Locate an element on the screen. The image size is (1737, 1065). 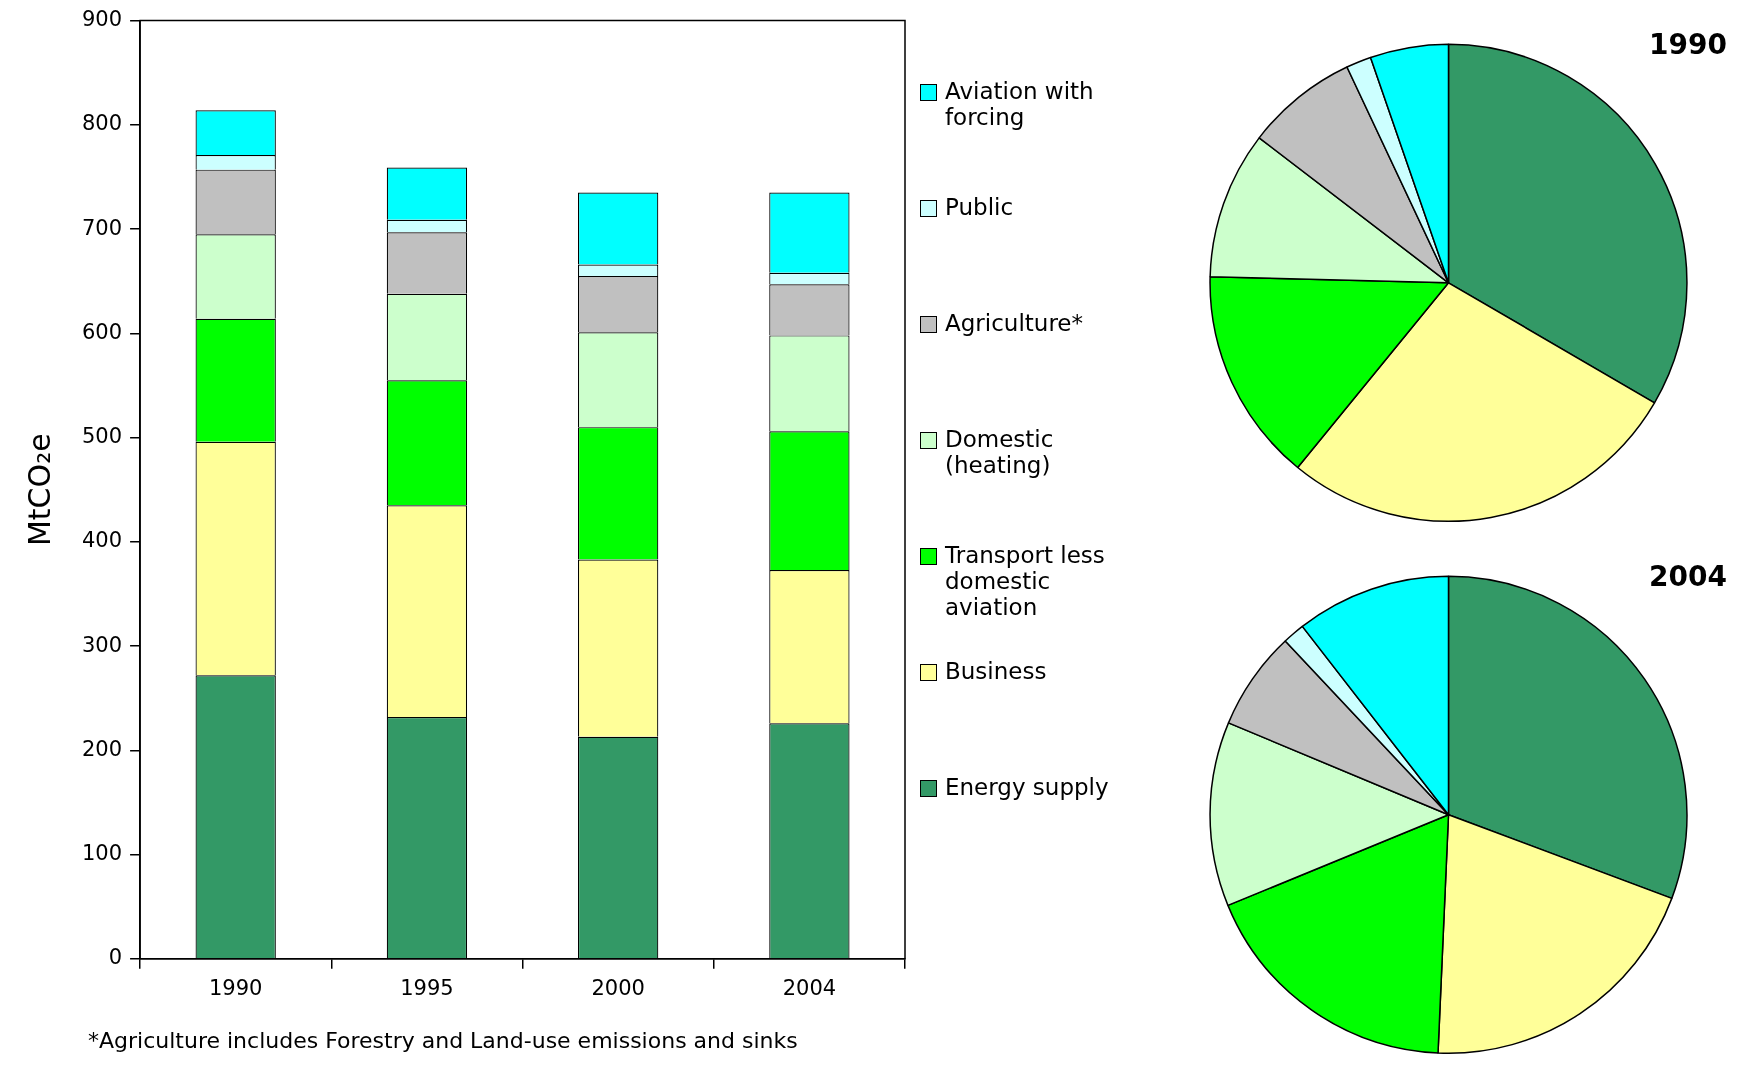
y-tick-label: 800 is located at coordinates (102, 123).